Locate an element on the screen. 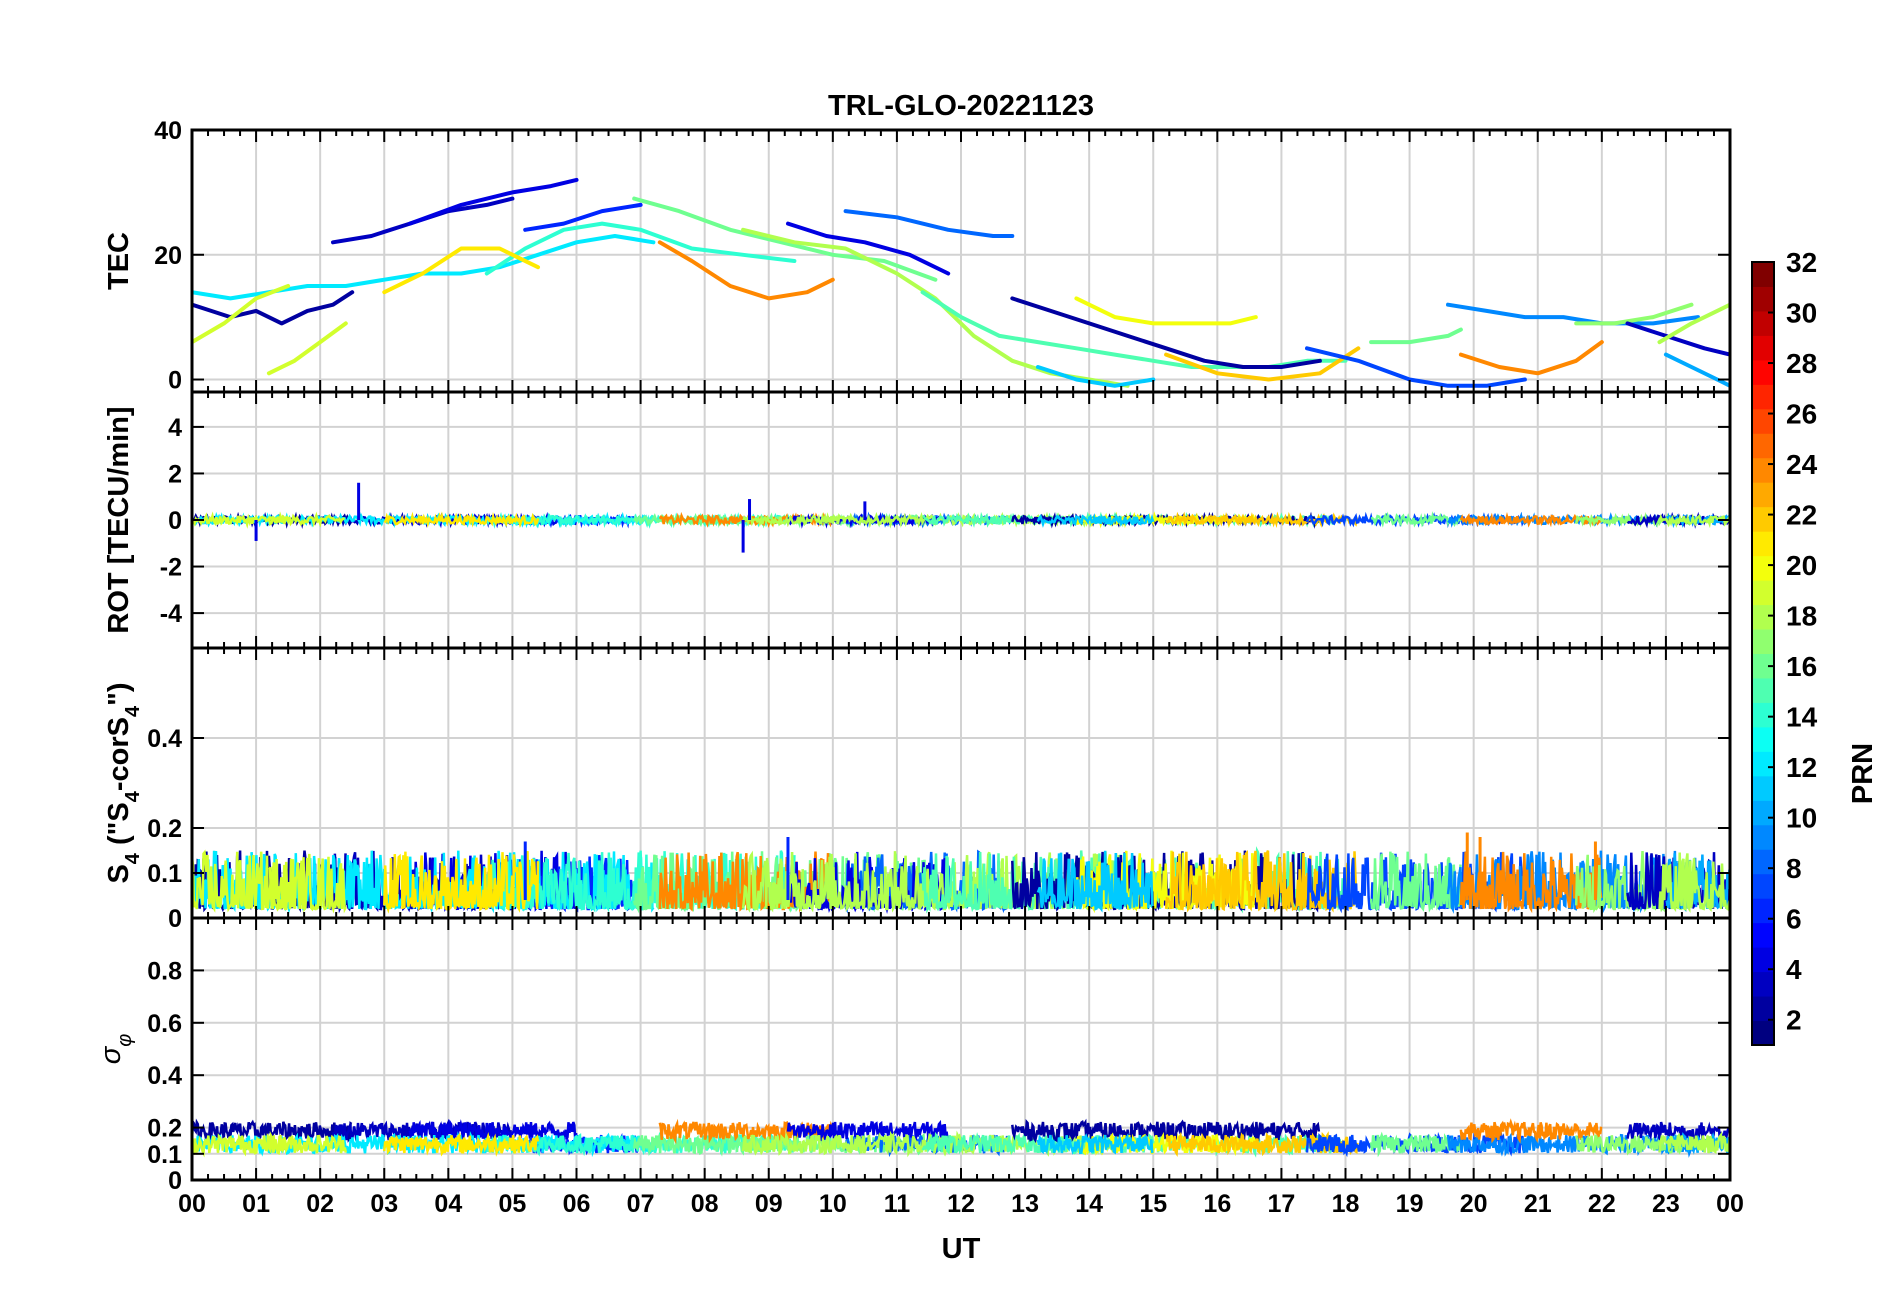 This screenshot has height=1292, width=1902. x-tick-label: 04 is located at coordinates (448, 1204).